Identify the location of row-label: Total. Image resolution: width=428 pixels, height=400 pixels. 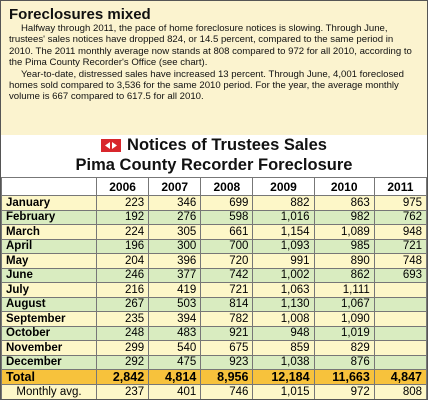
(49, 377).